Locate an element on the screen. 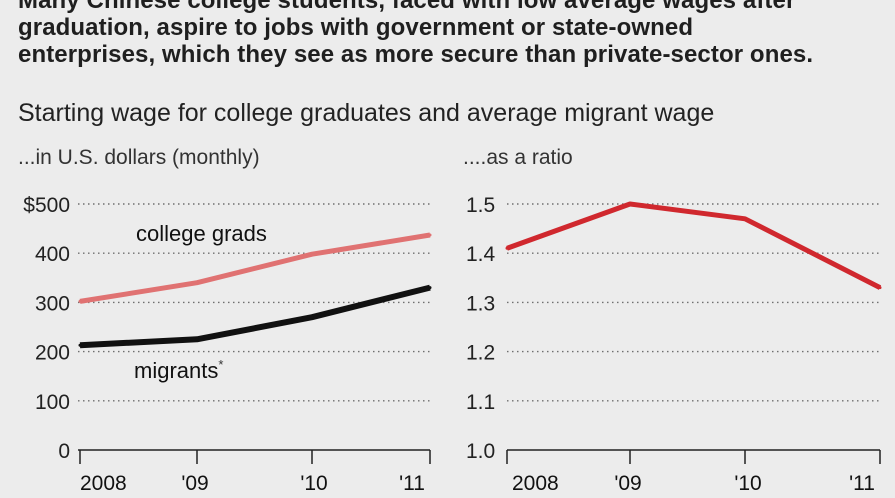 This screenshot has width=895, height=498. left-y-tick-label: 100 is located at coordinates (52, 402).